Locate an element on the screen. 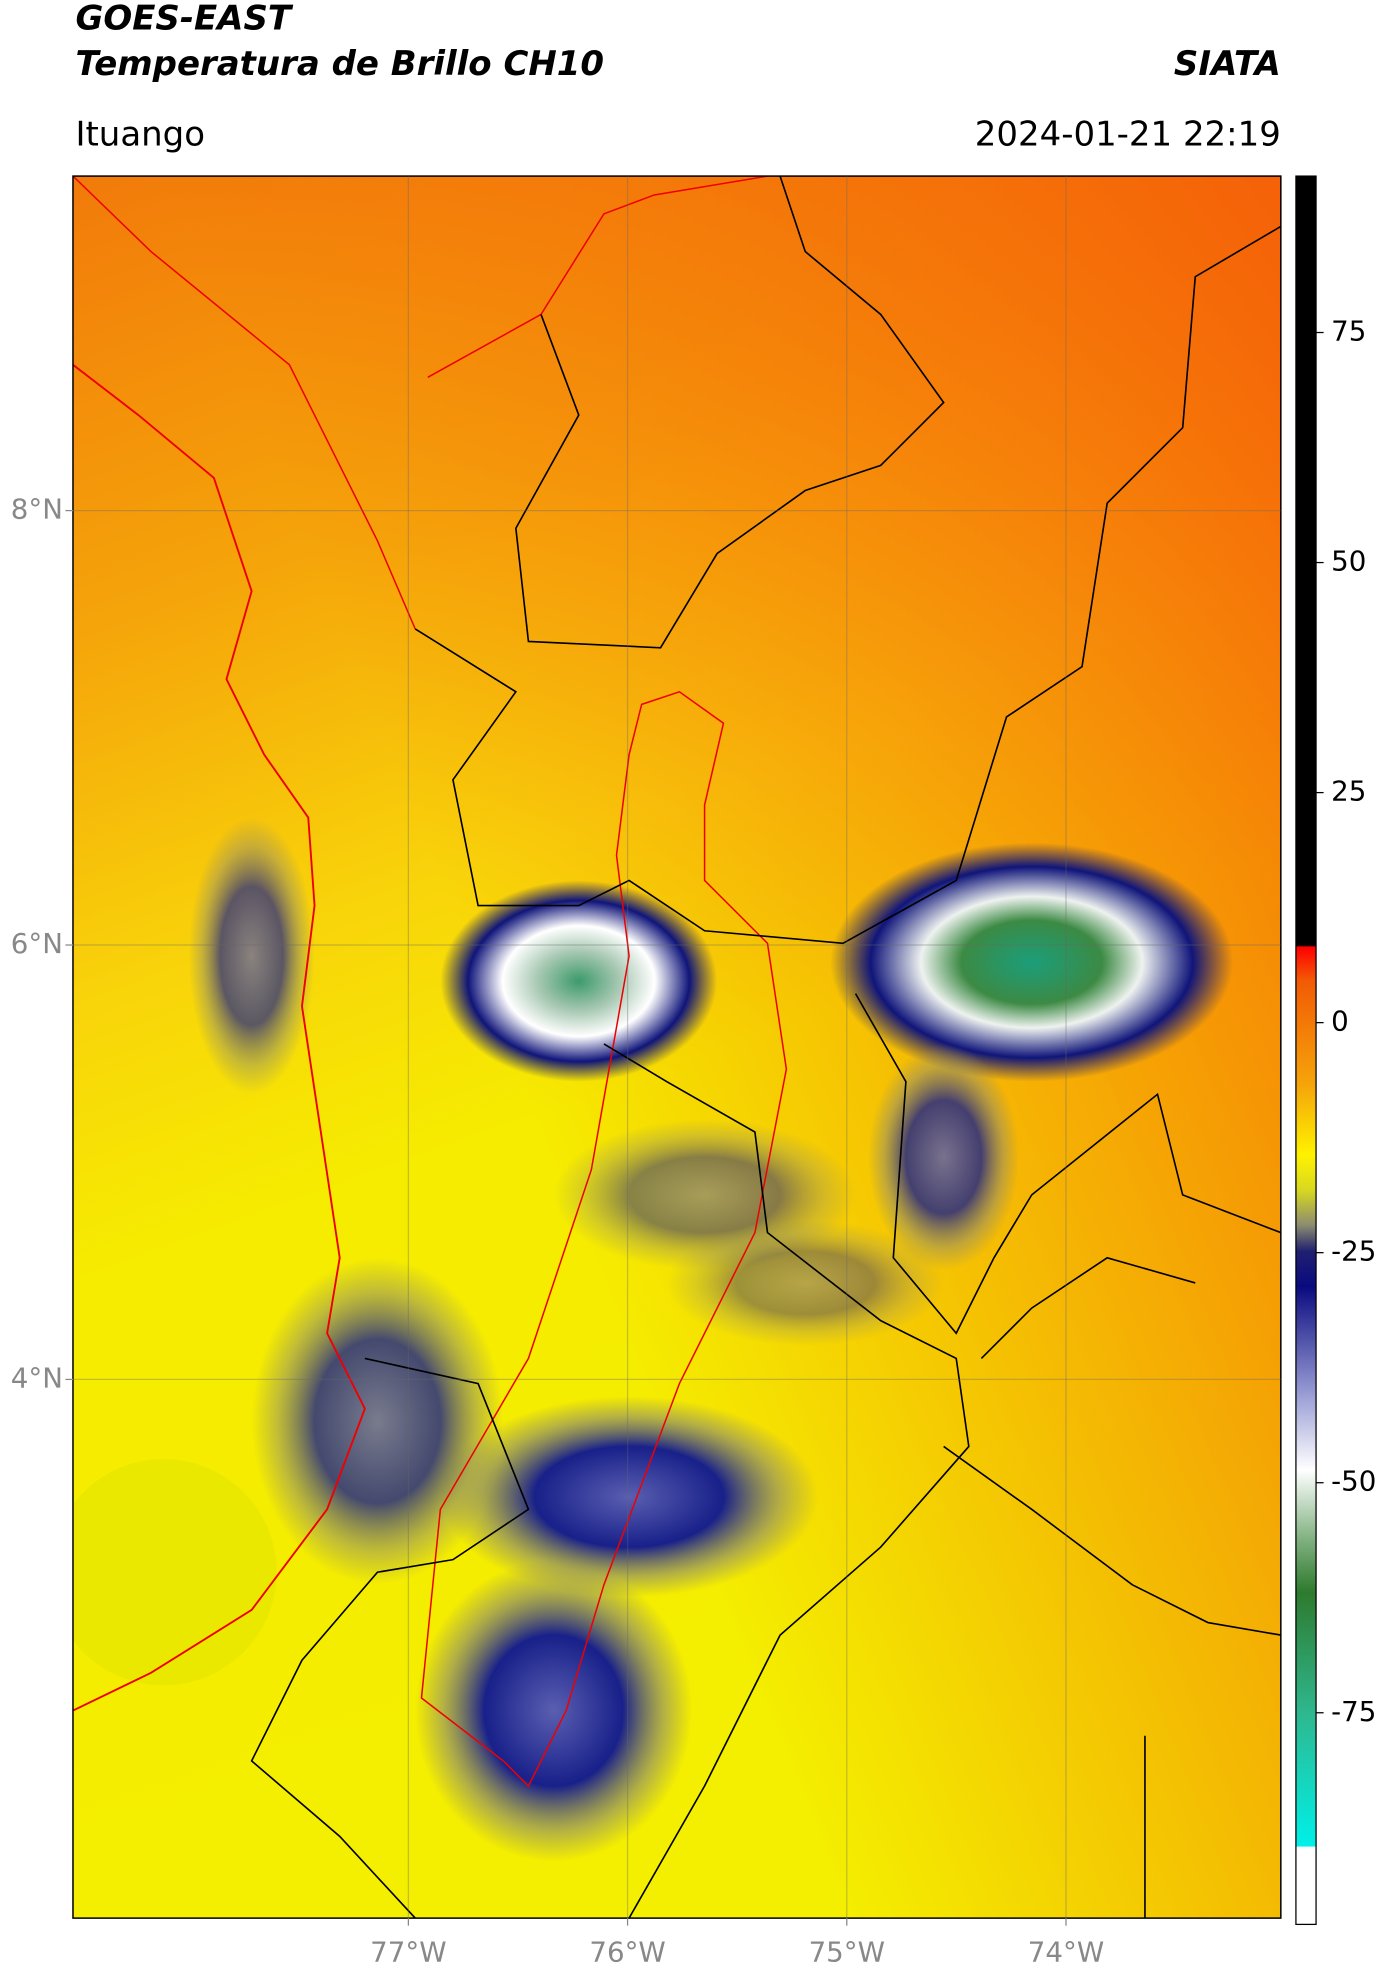 The height and width of the screenshot is (1981, 1384). datetime: 2024-01-21 22:19 is located at coordinates (1128, 134).